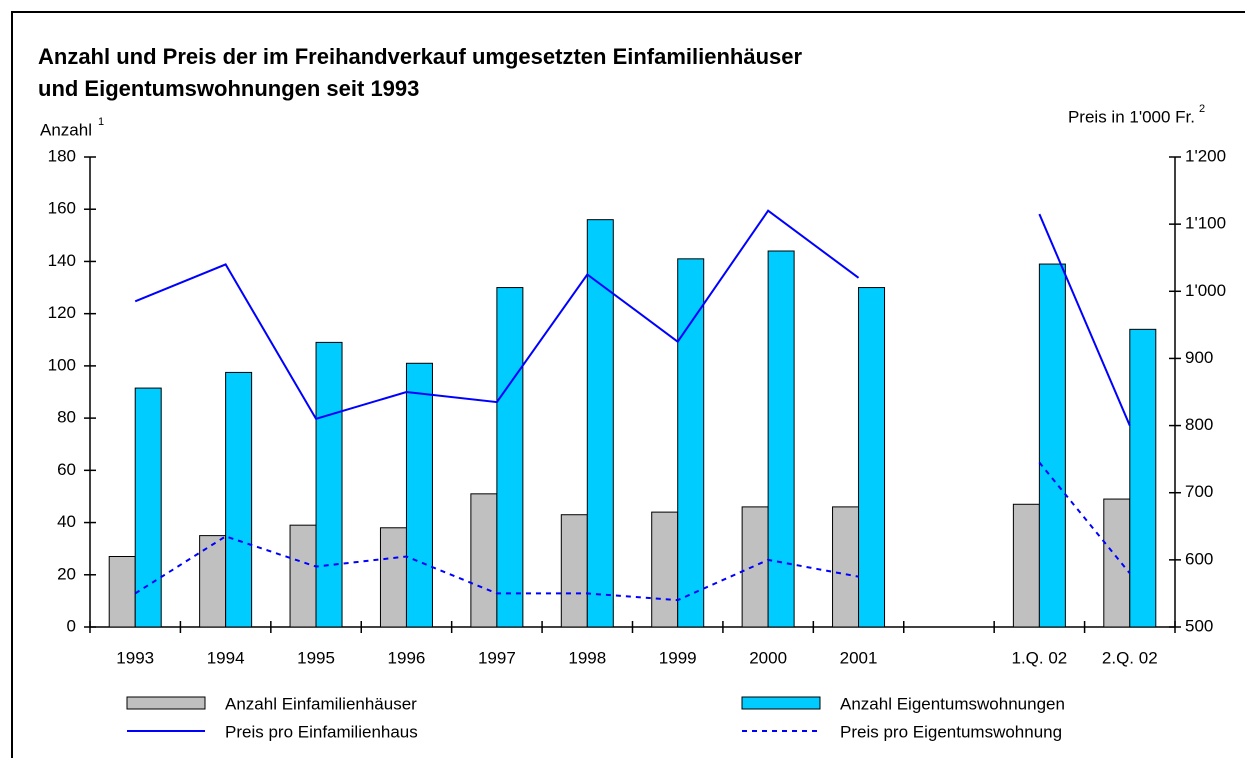 Image resolution: width=1245 pixels, height=758 pixels. Describe the element at coordinates (859, 657) in the screenshot. I see `x-tick-label: 2001` at that location.